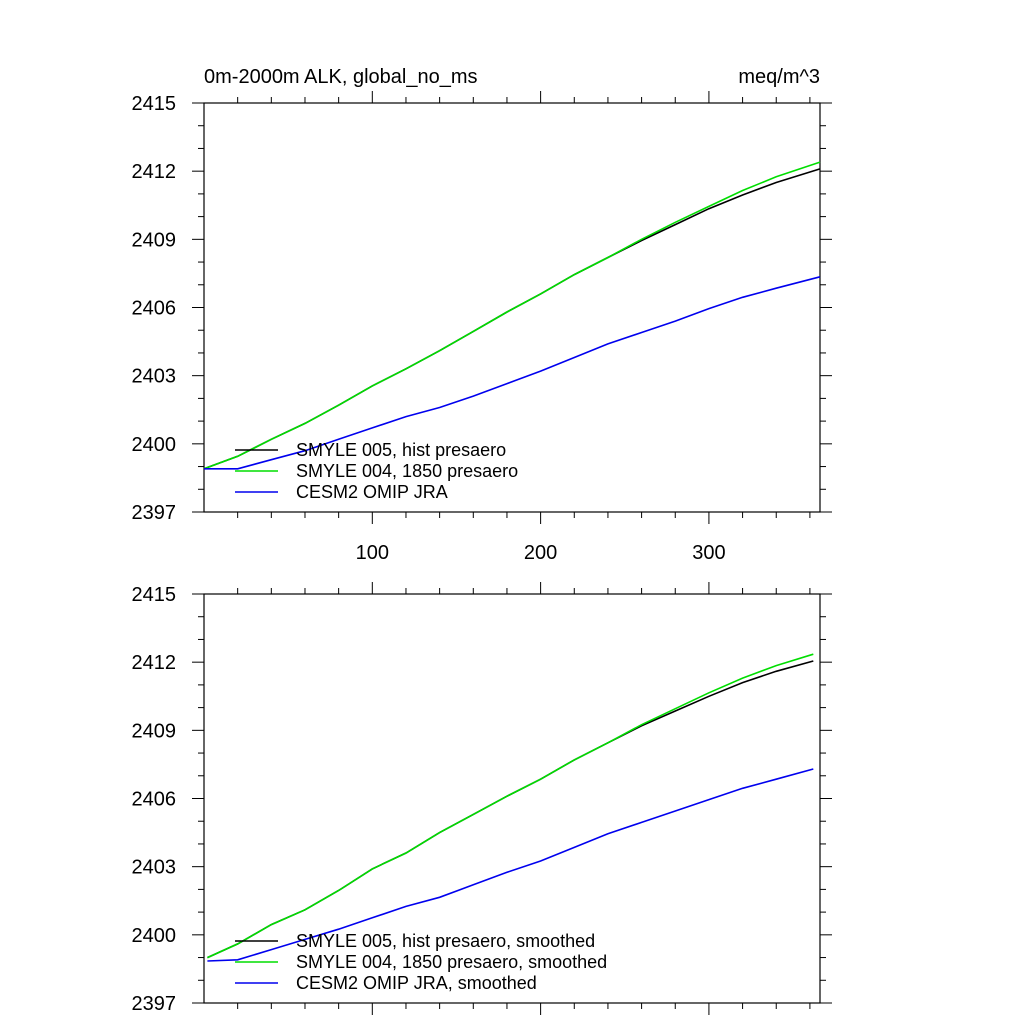 This screenshot has height=1024, width=1024. What do you see at coordinates (372, 492) in the screenshot?
I see `legend-label: CESM2 OMIP JRA` at bounding box center [372, 492].